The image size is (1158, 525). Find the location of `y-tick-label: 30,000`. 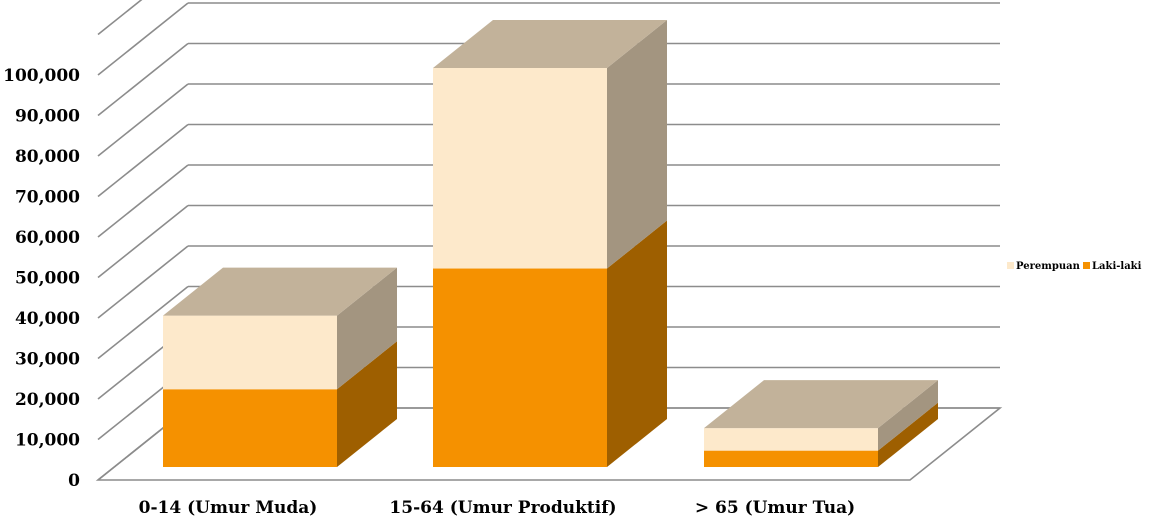

y-tick-label: 30,000 is located at coordinates (47, 360).